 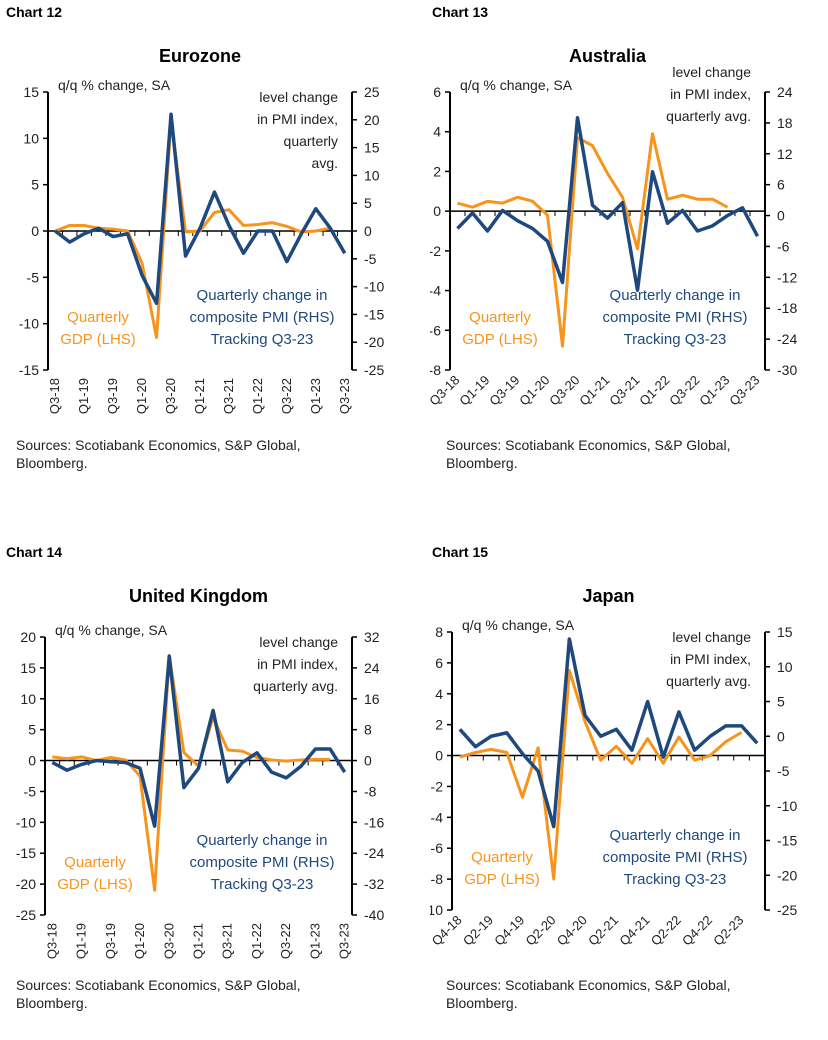 I want to click on right-tick-label: 5, so click(x=368, y=203).